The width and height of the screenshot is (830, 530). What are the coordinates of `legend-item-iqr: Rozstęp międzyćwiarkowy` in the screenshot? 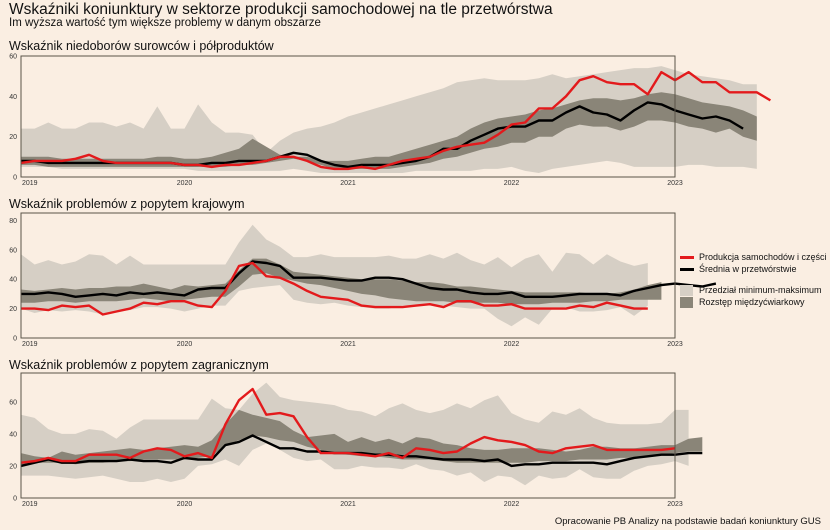 It's located at (753, 302).